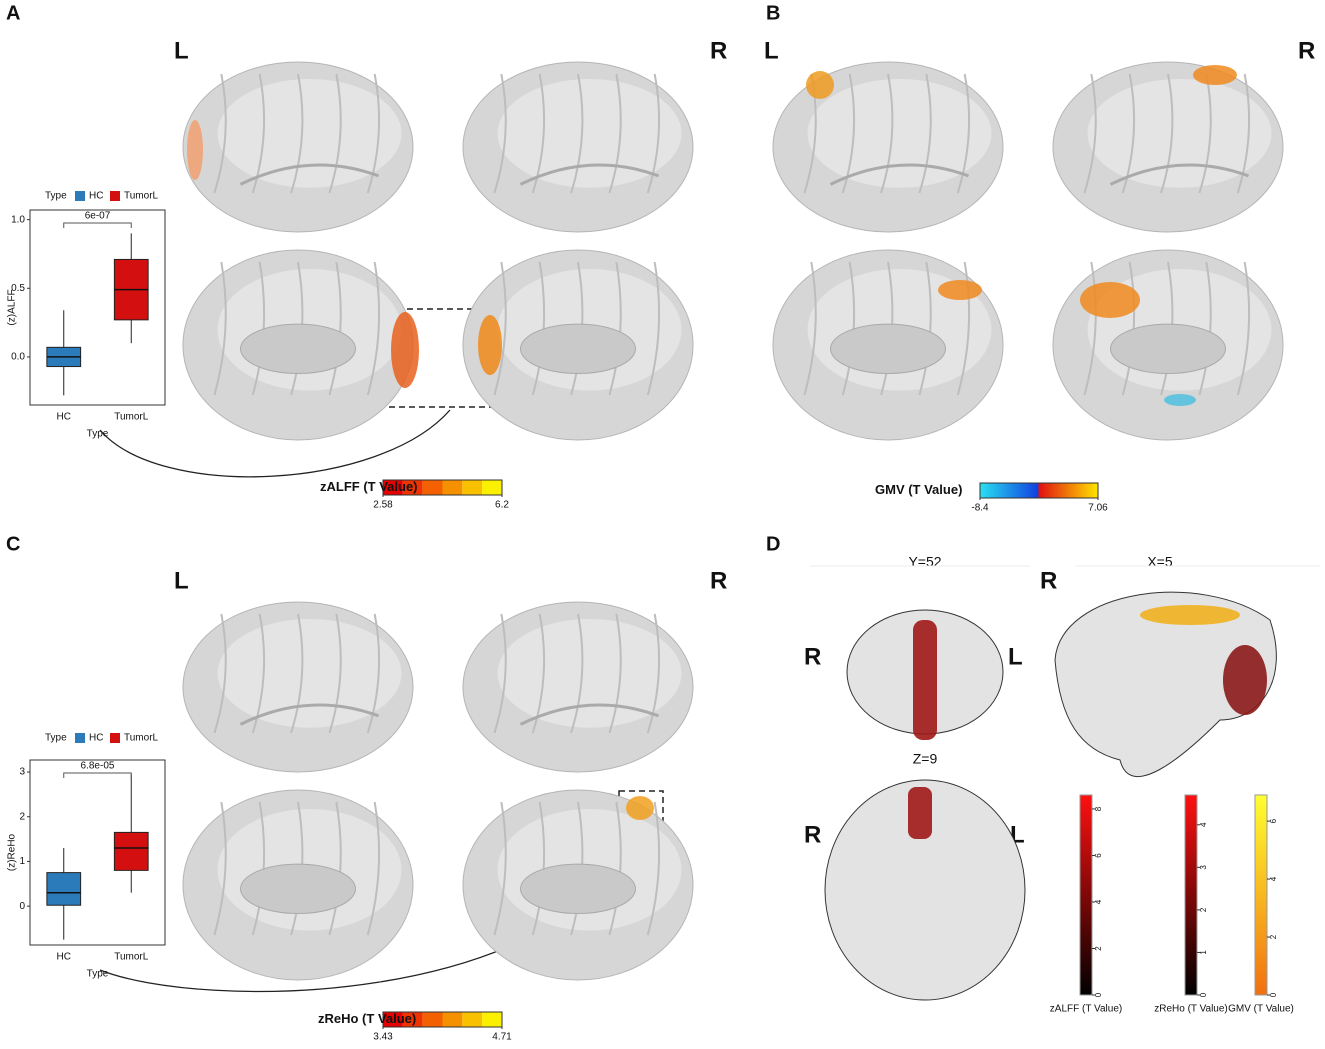 This screenshot has height=1049, width=1325. What do you see at coordinates (56, 738) in the screenshot?
I see `legend-title: Type` at bounding box center [56, 738].